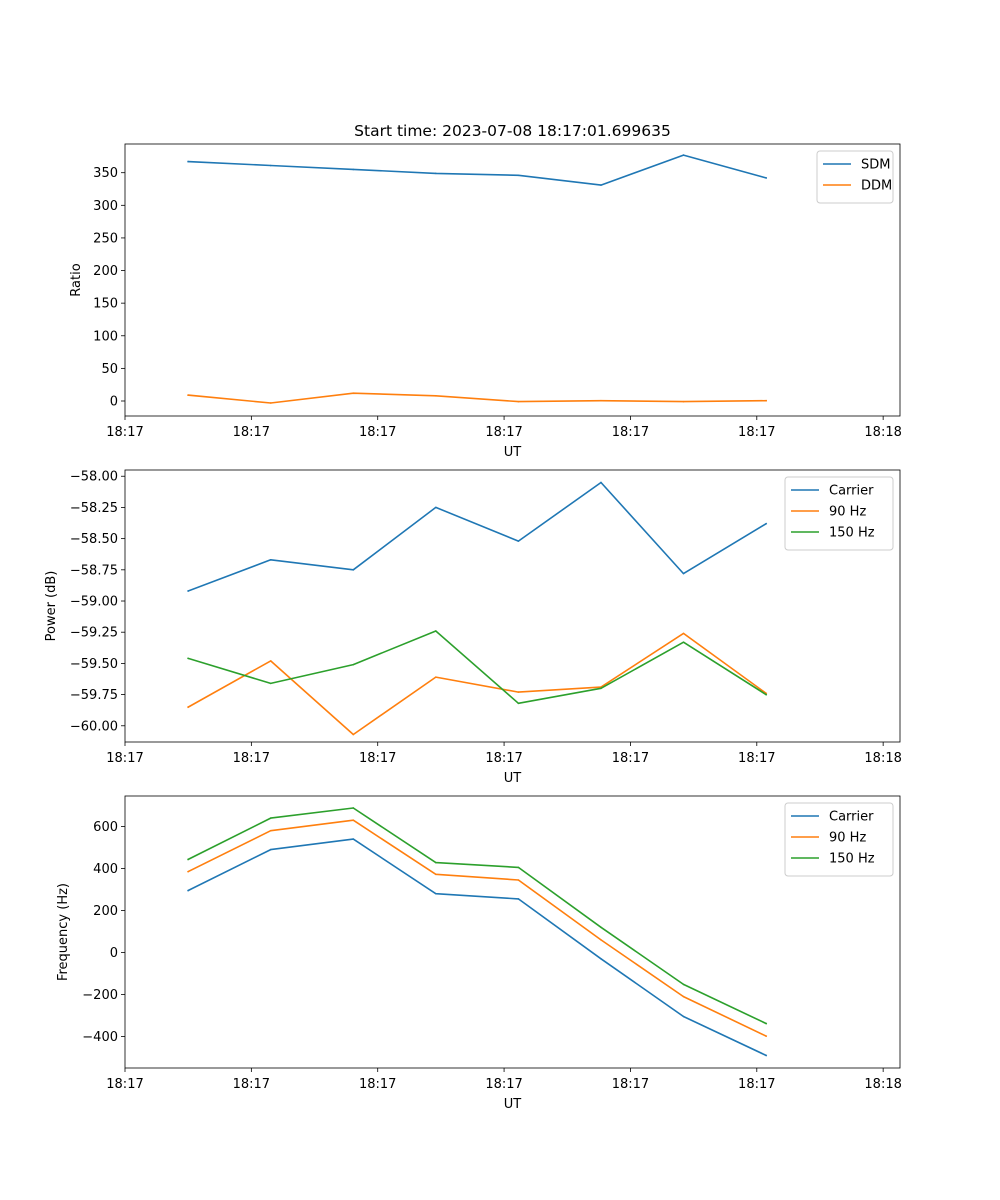 Image resolution: width=1000 pixels, height=1200 pixels. I want to click on ratio-series-line-sdm, so click(477, 170).